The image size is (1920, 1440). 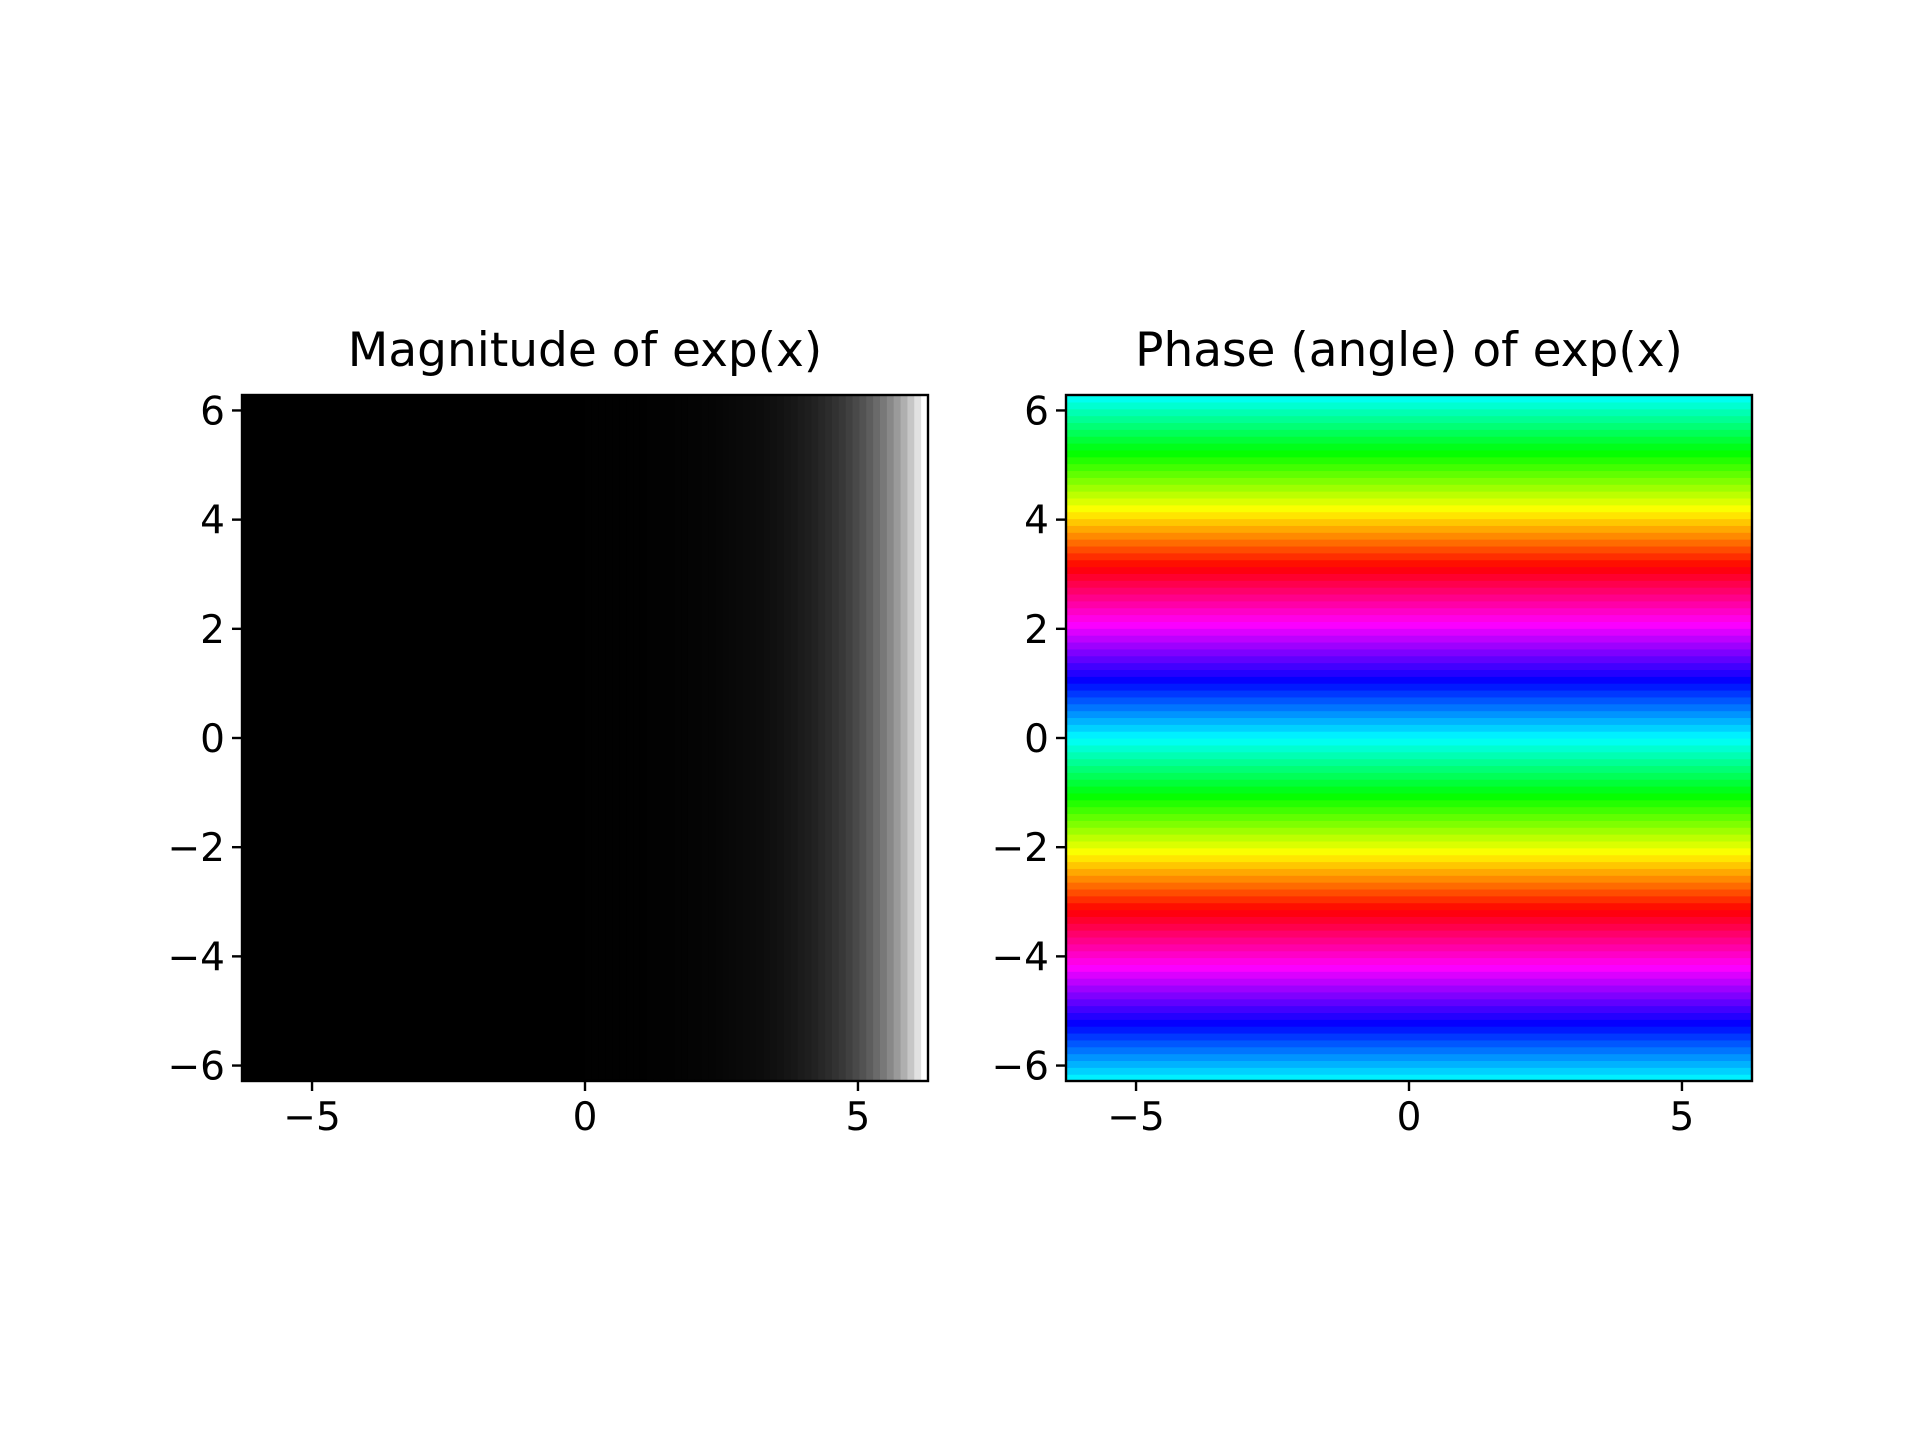 I want to click on magnitude-y-axis: −6 −4 −2 0 2 4 6, so click(x=205, y=739).